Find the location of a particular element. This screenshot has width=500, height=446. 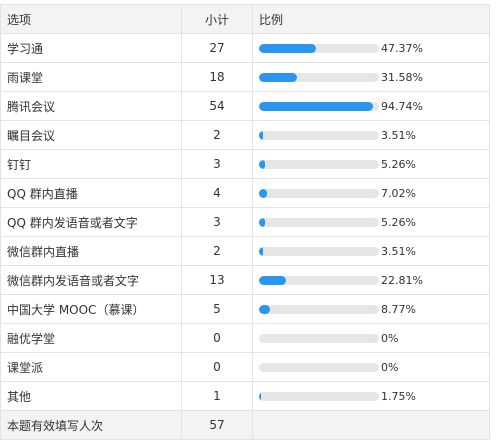

table-row: 融优学堂 0 0% is located at coordinates (245, 338).